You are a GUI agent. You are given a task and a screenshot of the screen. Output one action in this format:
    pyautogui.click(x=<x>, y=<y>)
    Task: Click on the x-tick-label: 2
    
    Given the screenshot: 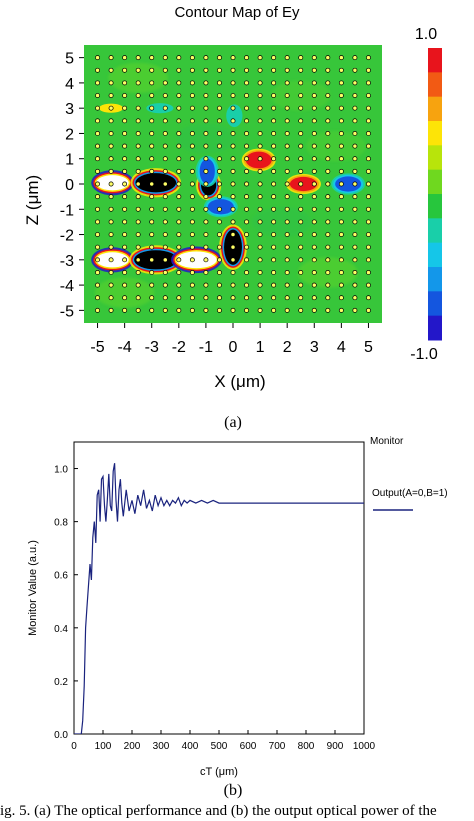 What is the action you would take?
    pyautogui.click(x=287, y=347)
    